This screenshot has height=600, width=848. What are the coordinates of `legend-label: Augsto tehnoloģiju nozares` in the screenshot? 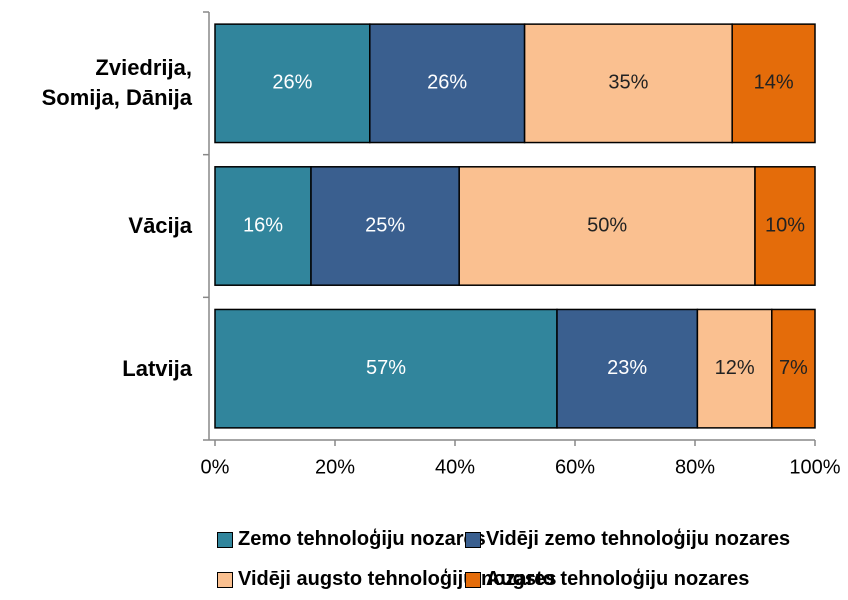 It's located at (618, 579).